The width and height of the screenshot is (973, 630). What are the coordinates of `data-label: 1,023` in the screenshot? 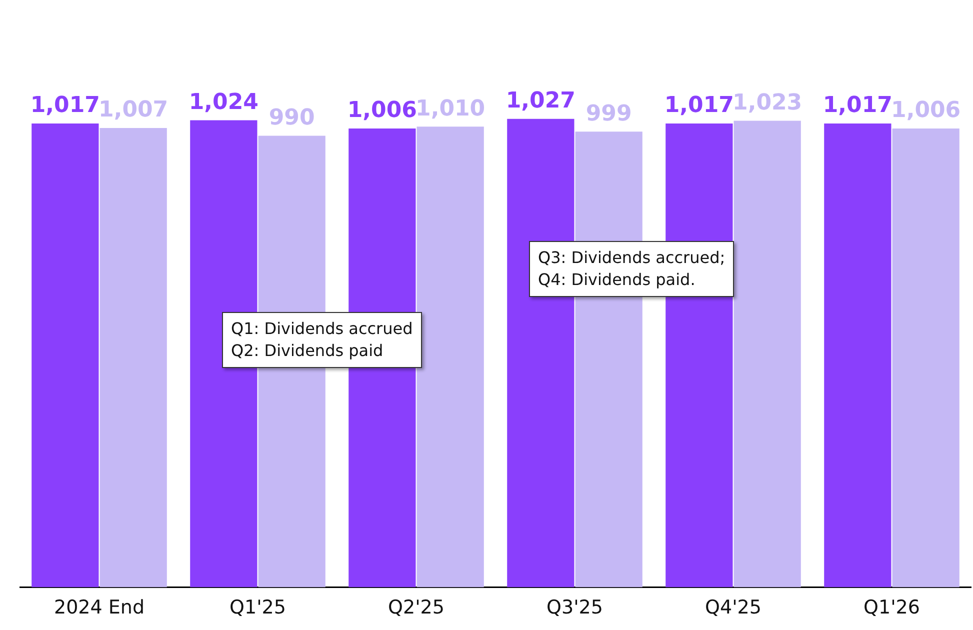 It's located at (767, 103).